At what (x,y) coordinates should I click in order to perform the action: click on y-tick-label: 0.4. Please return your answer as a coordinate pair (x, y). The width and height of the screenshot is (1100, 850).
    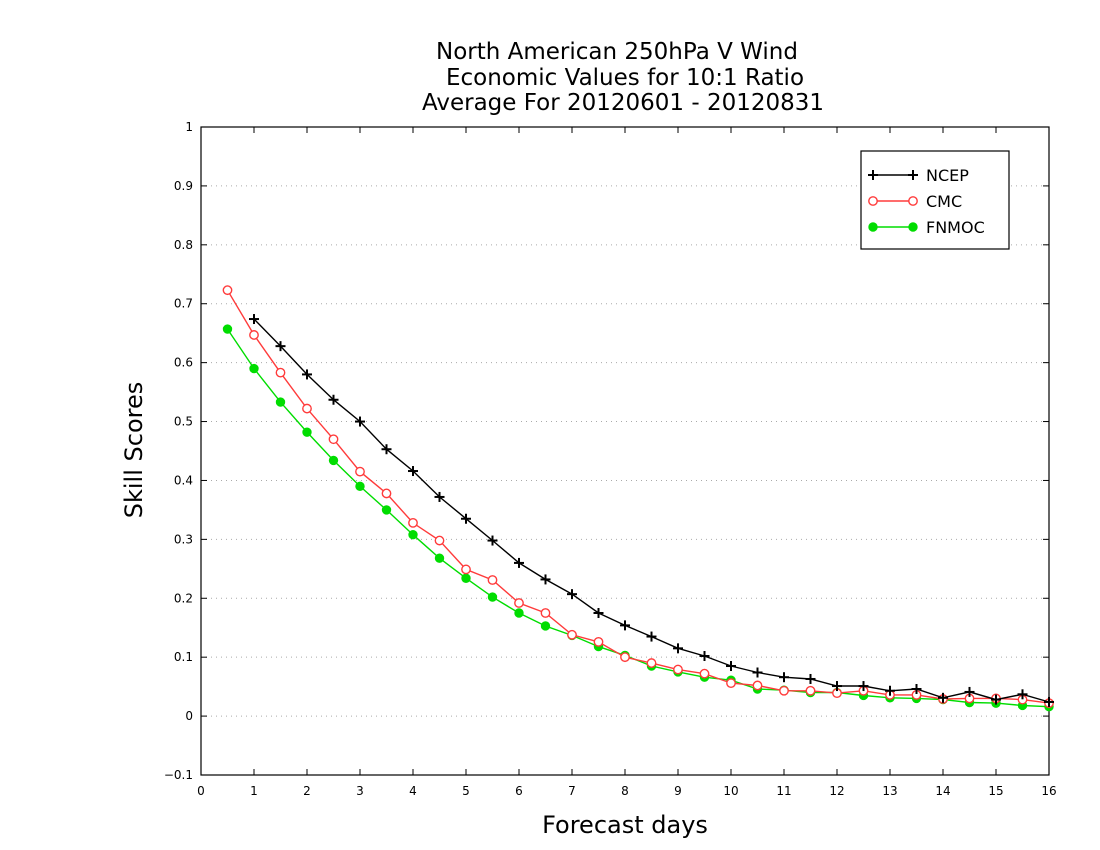
    Looking at the image, I should click on (183, 480).